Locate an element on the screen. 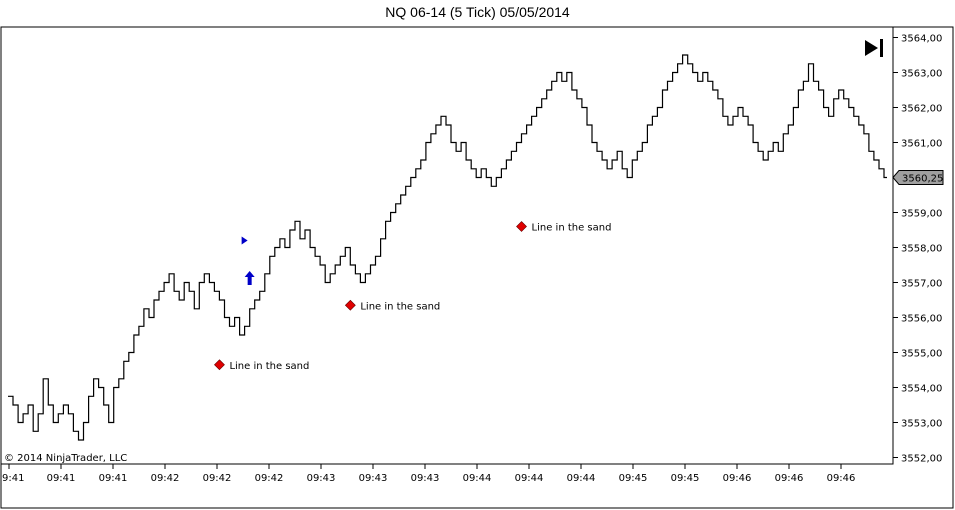 This screenshot has height=510, width=955. y-tick-label: 3564,00 is located at coordinates (921, 39).